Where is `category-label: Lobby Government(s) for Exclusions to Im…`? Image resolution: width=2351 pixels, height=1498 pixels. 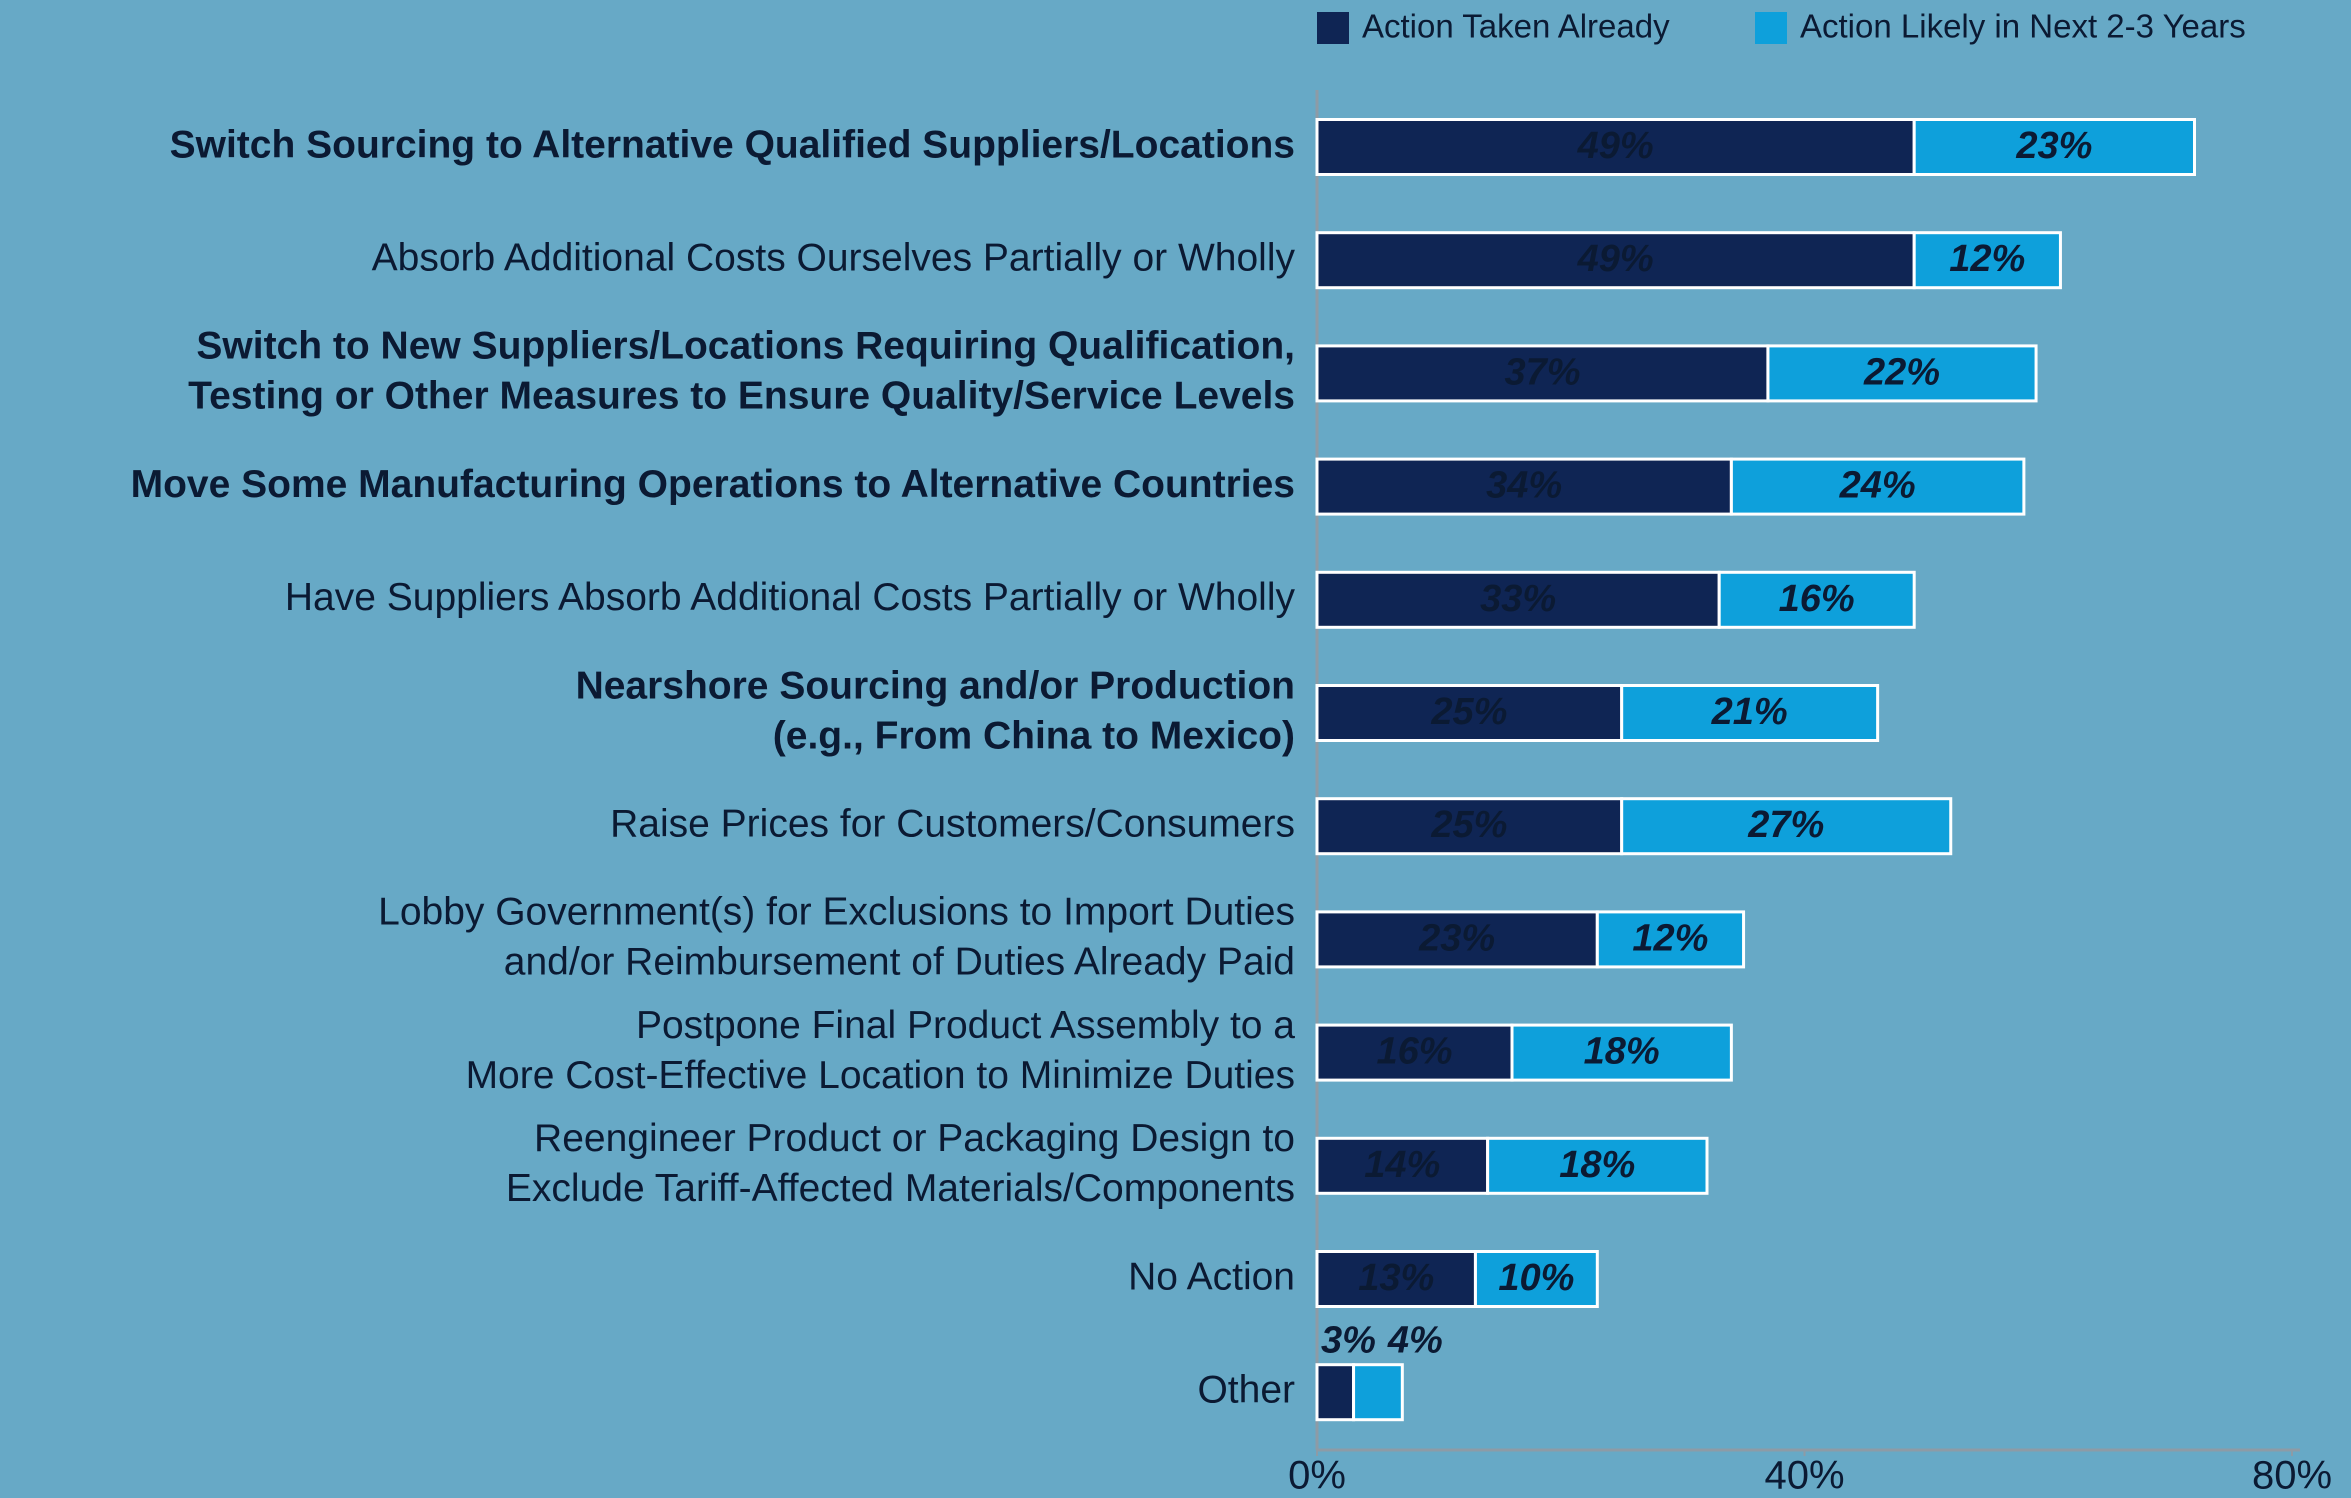 category-label: Lobby Government(s) for Exclusions to Im… is located at coordinates (836, 912).